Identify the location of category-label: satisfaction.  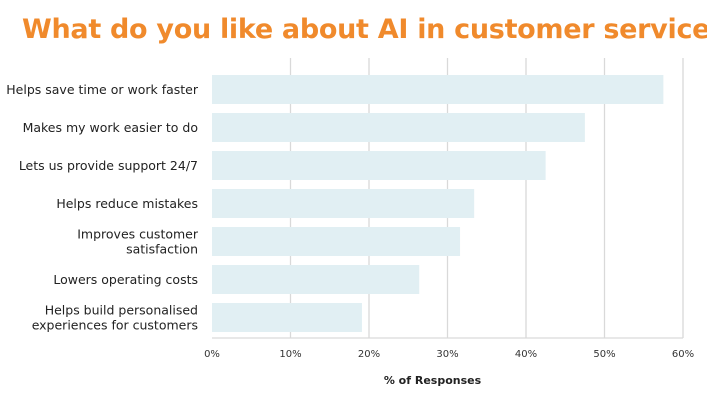
(162, 249).